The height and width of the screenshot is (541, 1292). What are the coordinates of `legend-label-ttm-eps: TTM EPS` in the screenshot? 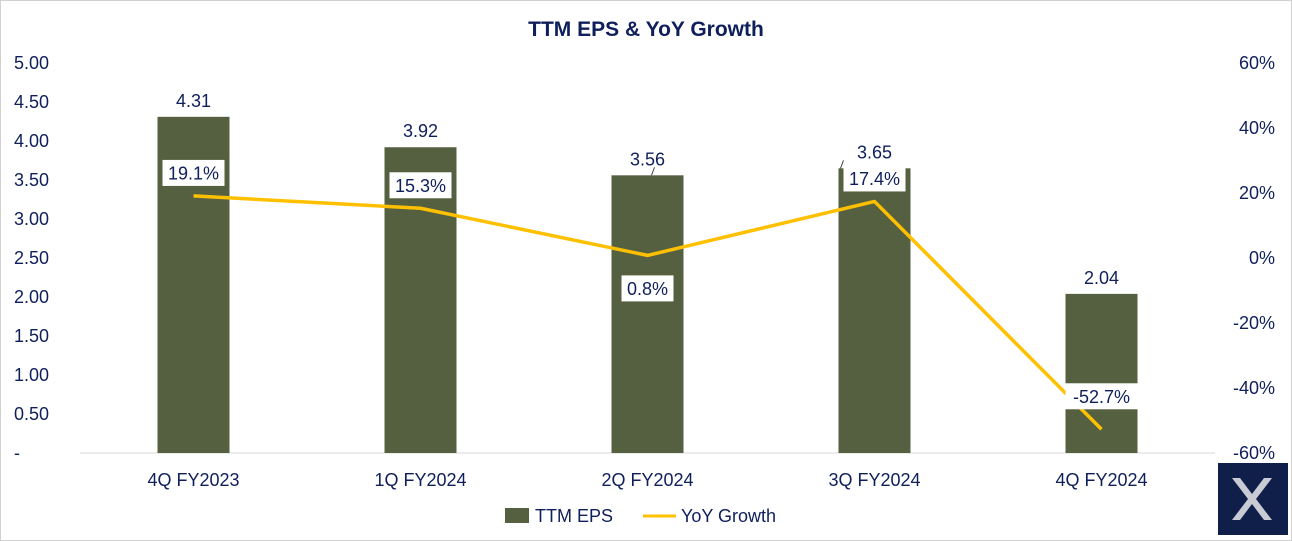 It's located at (574, 516).